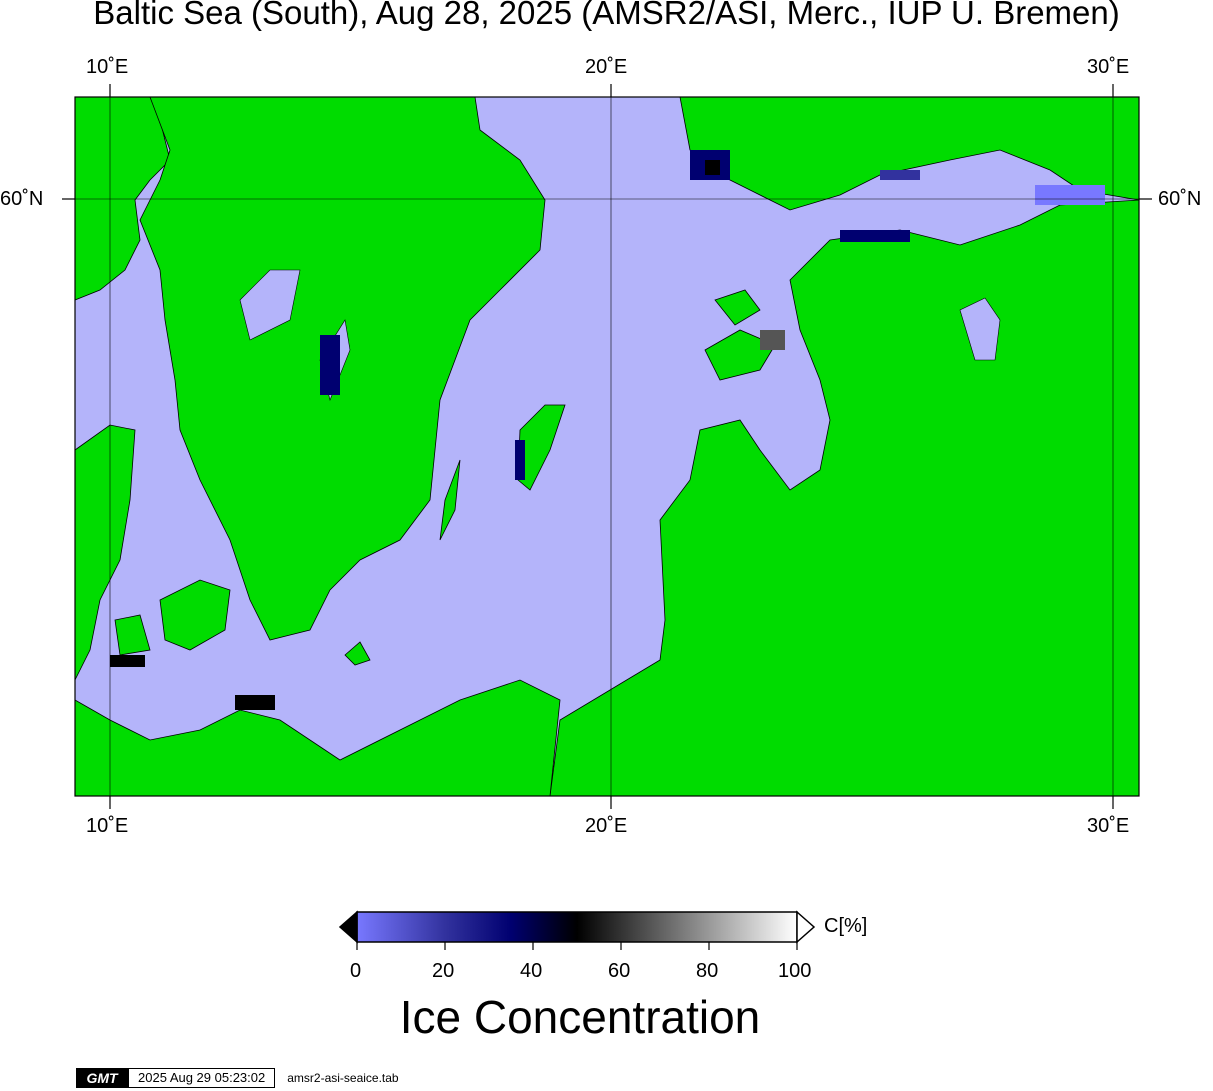 This screenshot has height=1091, width=1213. Describe the element at coordinates (107, 826) in the screenshot. I see `lon-label-bottom-10: 10˚E` at that location.